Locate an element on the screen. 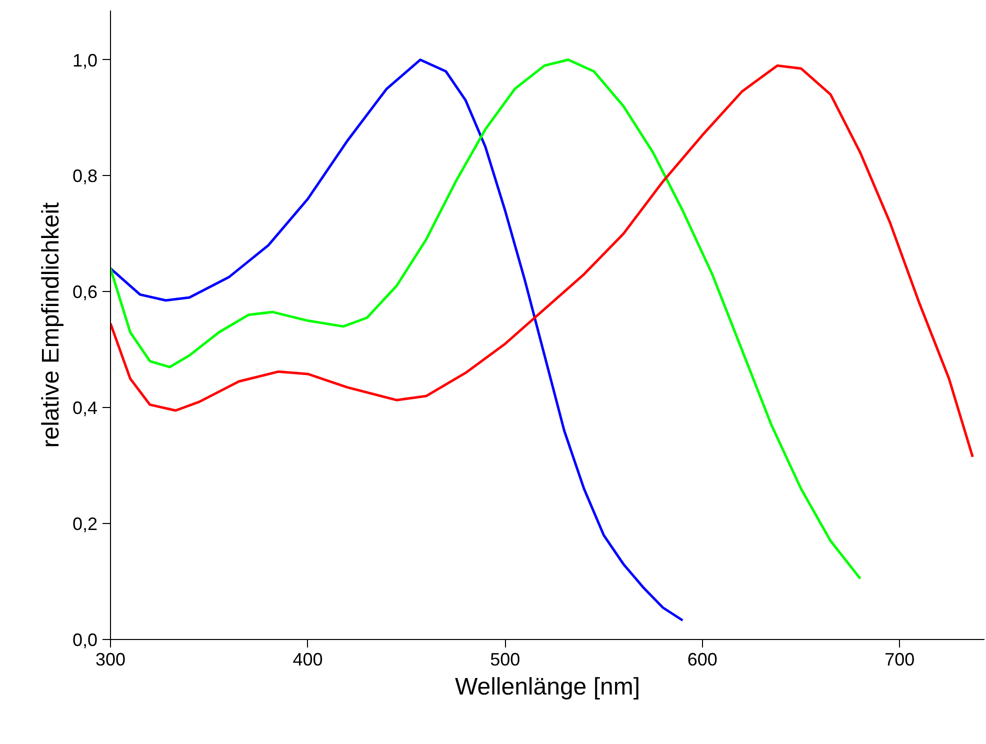 This screenshot has width=986, height=744. x-tick-label: 500 is located at coordinates (505, 660).